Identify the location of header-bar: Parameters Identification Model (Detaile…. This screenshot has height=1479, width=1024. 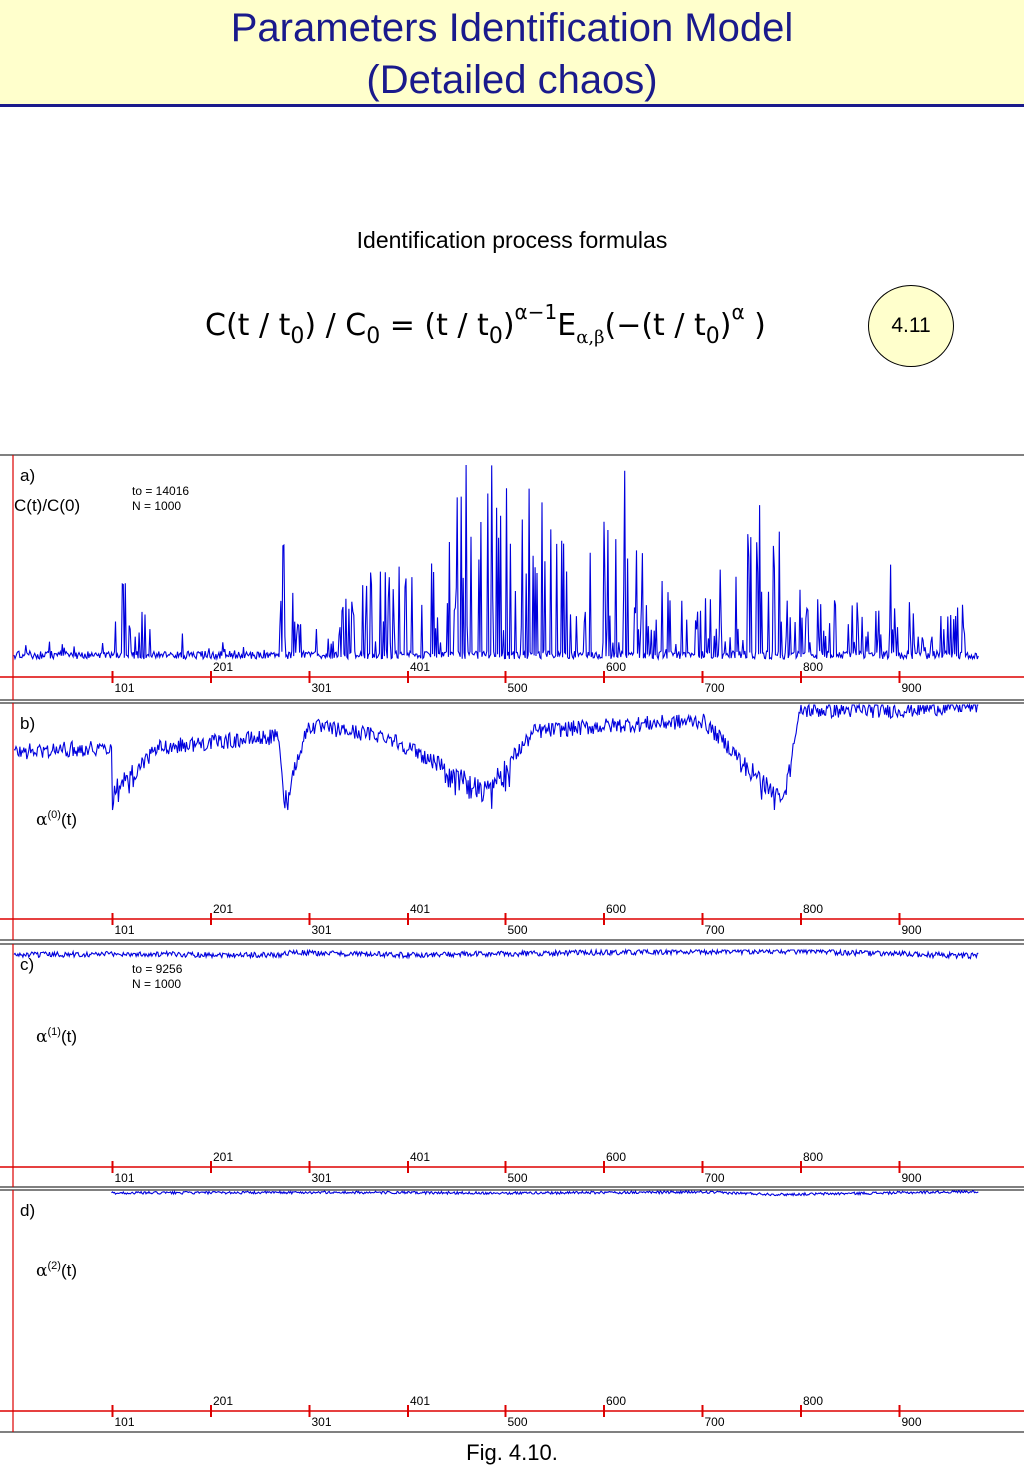
(512, 53).